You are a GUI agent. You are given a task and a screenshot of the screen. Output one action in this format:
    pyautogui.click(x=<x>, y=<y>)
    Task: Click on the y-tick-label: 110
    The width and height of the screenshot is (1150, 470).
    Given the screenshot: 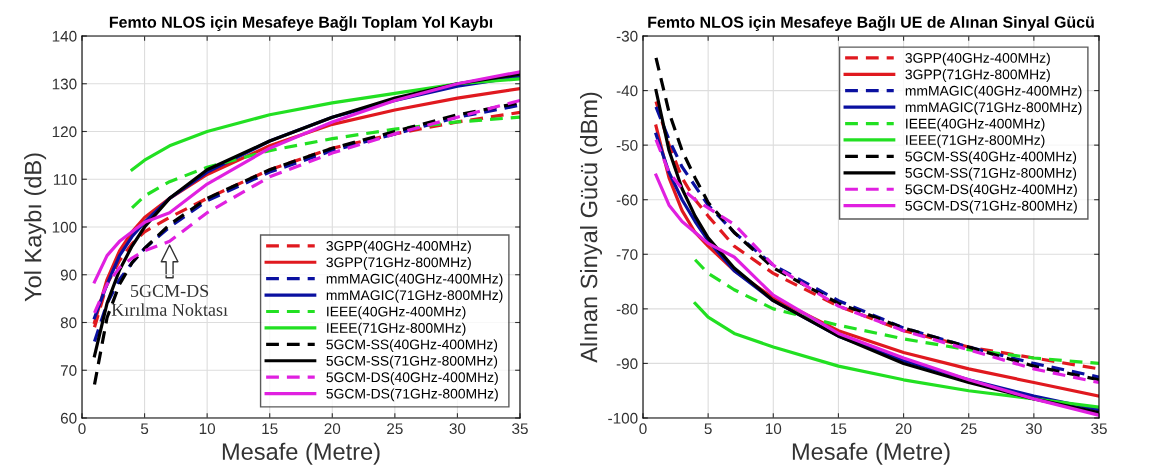 What is the action you would take?
    pyautogui.click(x=65, y=179)
    